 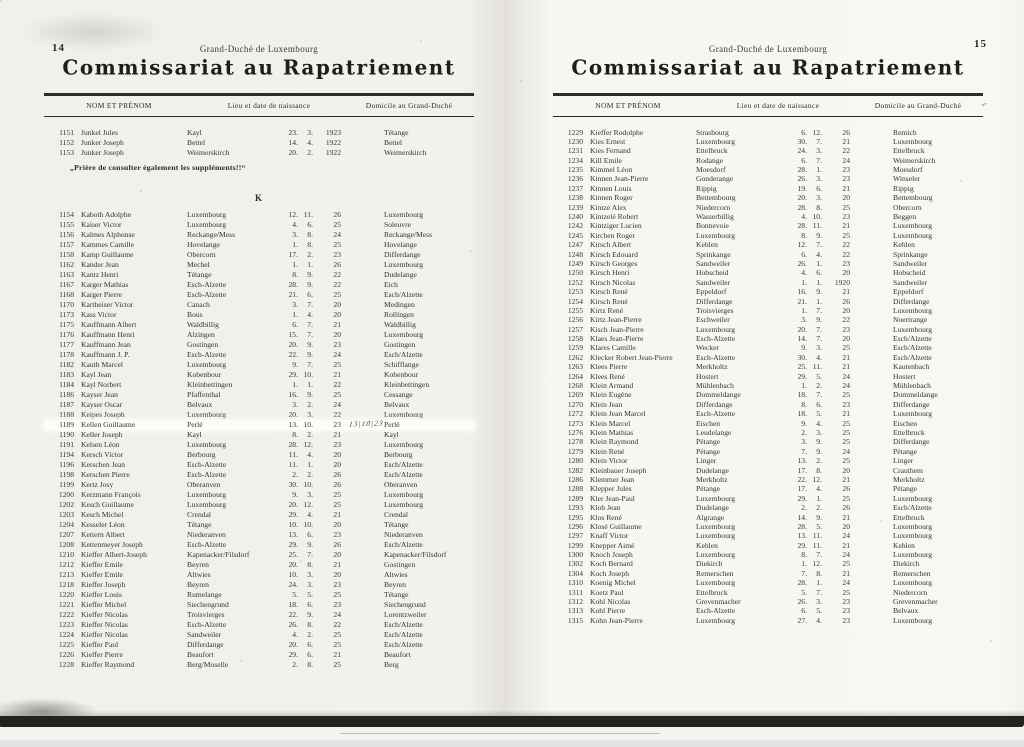 I want to click on entry-birthdate-part: 22., so click(x=293, y=614).